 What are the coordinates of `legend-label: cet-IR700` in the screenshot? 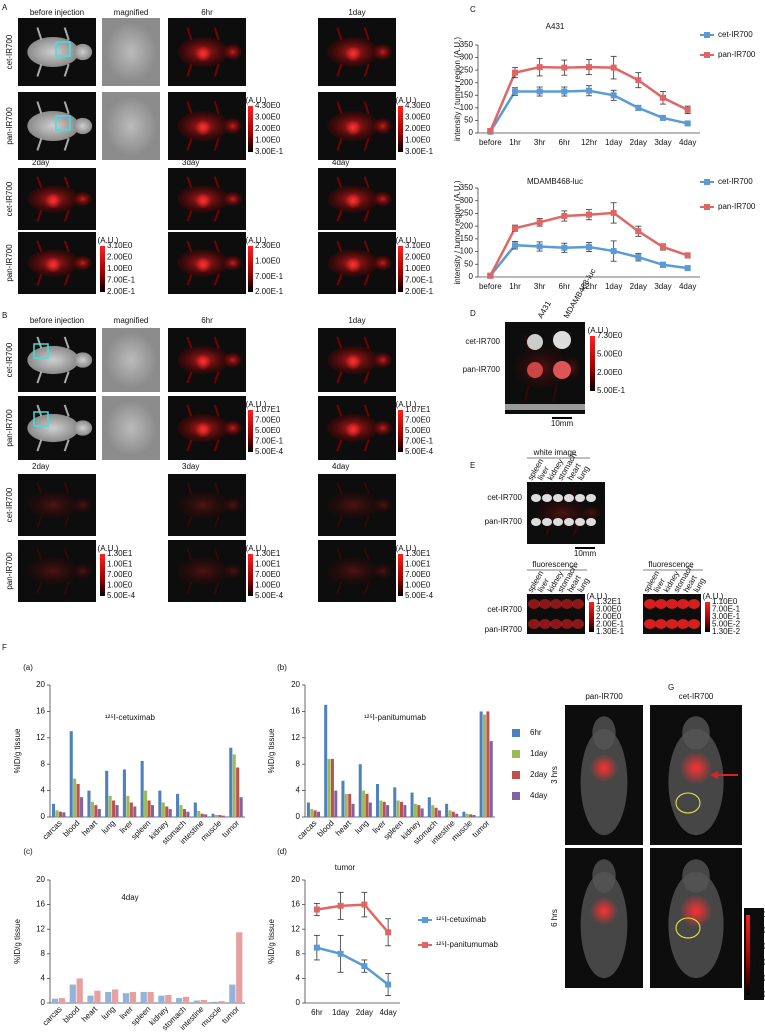 It's located at (735, 181).